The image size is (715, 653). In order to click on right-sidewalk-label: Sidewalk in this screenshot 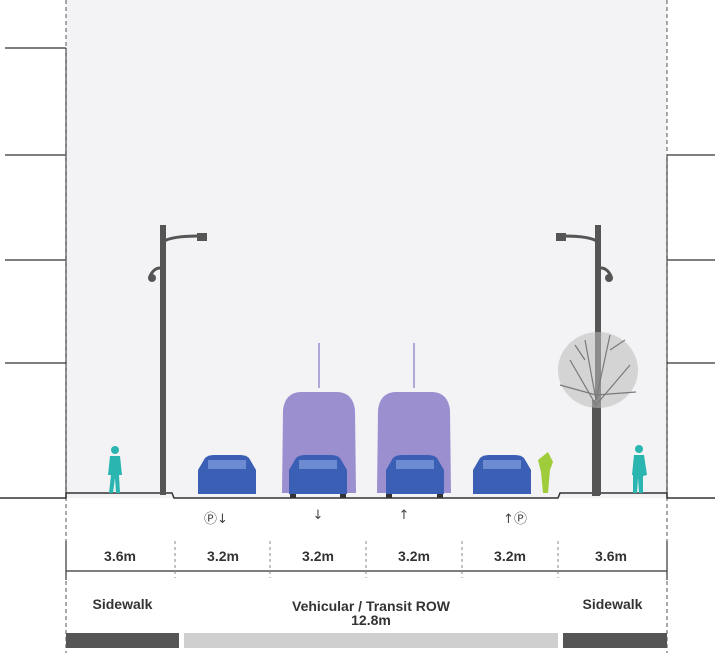, I will do `click(612, 604)`.